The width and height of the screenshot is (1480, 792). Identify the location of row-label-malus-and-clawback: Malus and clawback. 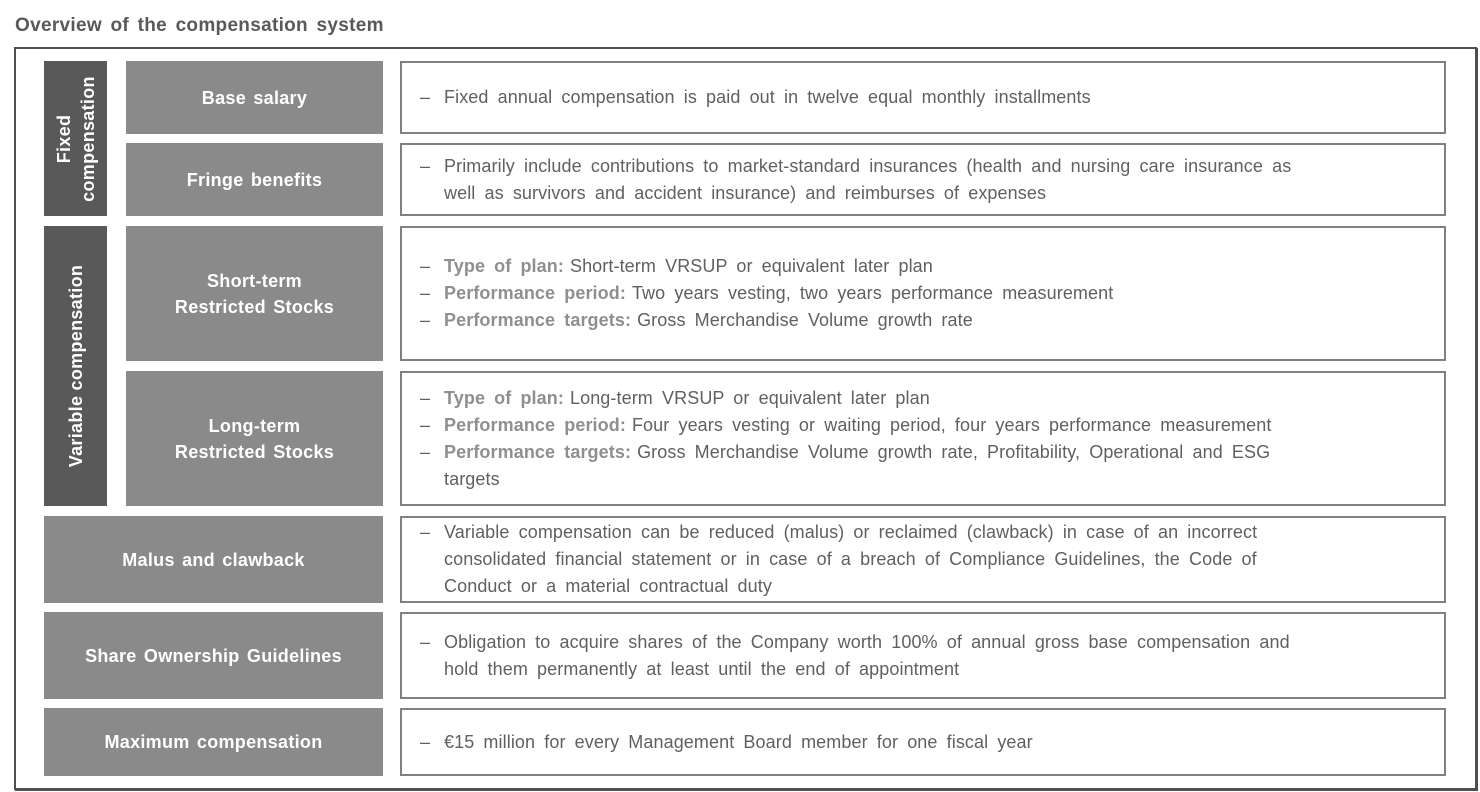
(213, 559).